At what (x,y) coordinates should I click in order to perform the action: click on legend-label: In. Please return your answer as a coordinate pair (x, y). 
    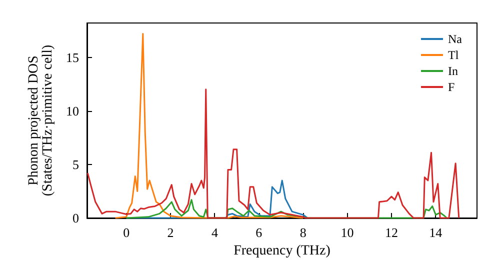
    Looking at the image, I should click on (453, 71).